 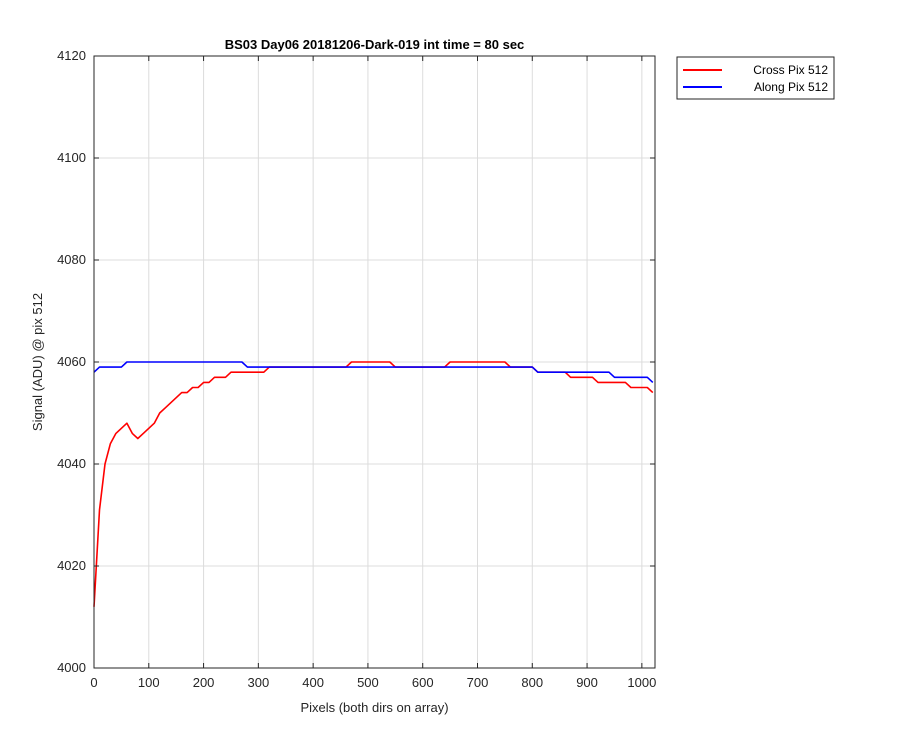 What do you see at coordinates (790, 70) in the screenshot?
I see `legend-entry-label: Cross Pix 512` at bounding box center [790, 70].